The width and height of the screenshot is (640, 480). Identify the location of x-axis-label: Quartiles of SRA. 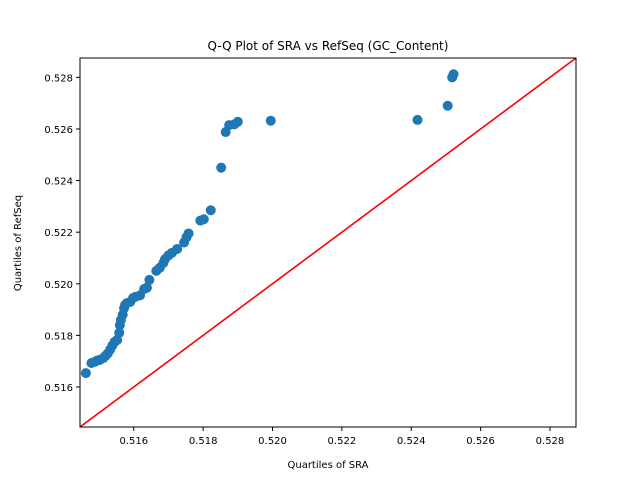
(327, 465).